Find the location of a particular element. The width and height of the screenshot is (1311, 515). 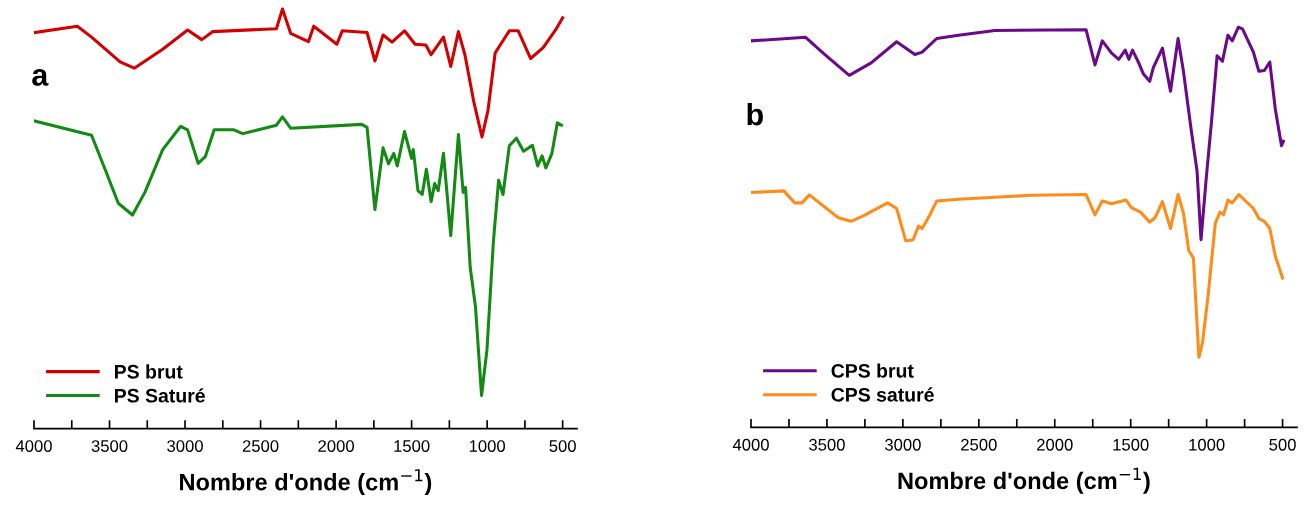

annotation: b is located at coordinates (755, 114).